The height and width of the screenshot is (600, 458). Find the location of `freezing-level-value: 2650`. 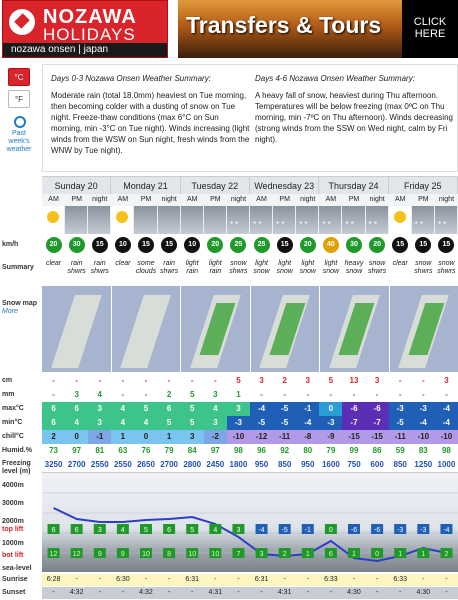

freezing-level-value: 2650 is located at coordinates (146, 464).